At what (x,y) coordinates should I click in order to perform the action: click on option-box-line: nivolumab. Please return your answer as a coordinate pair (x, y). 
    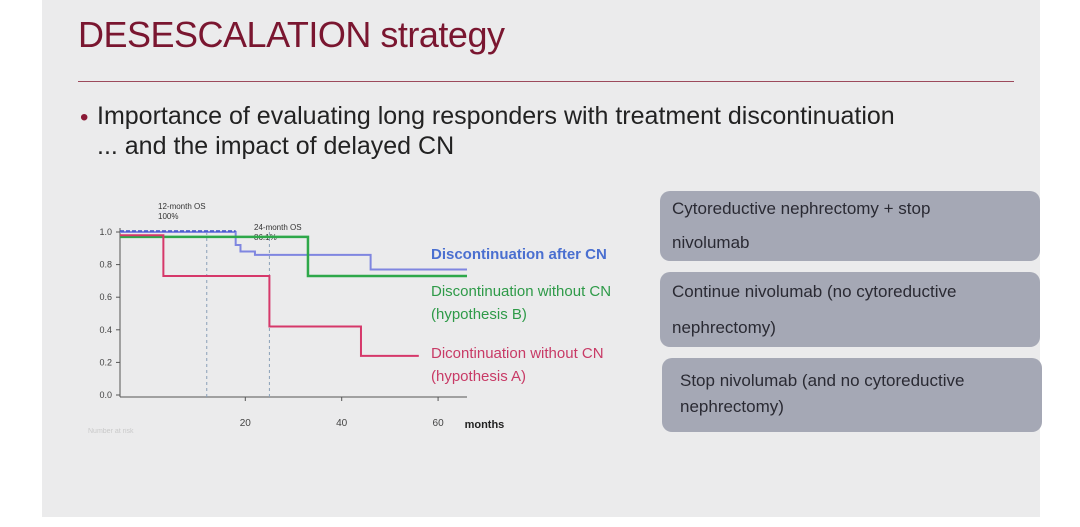
    Looking at the image, I should click on (711, 242).